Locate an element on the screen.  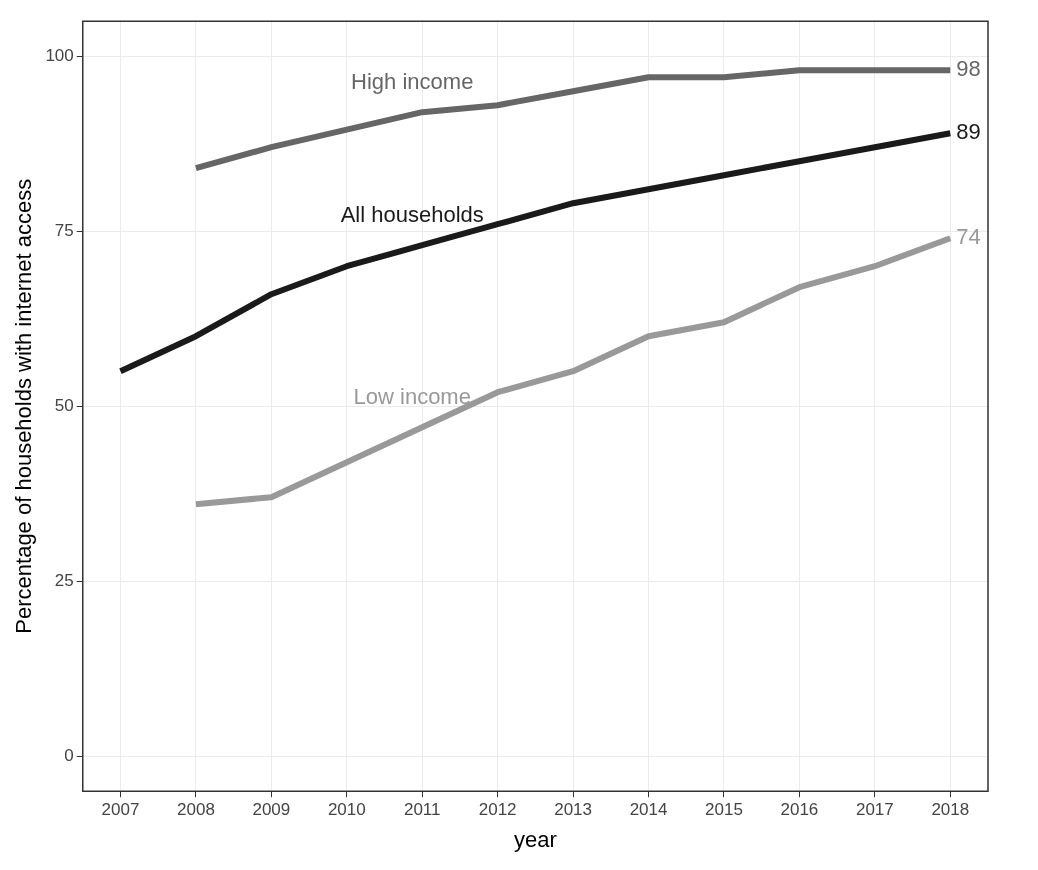
data-label: 89 is located at coordinates (968, 132).